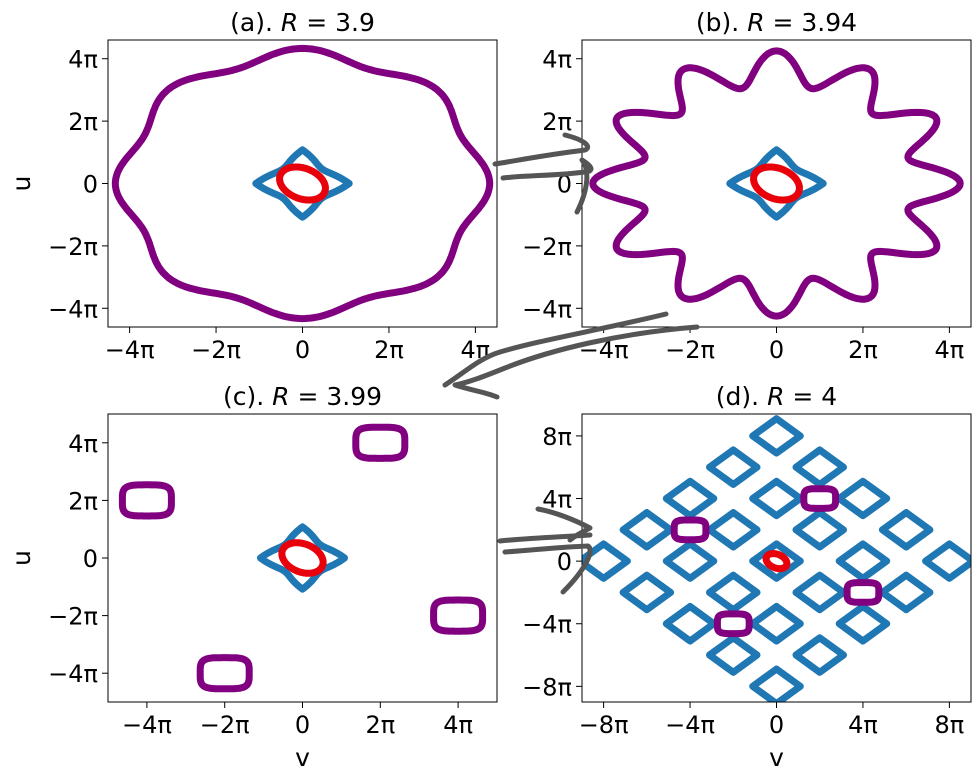  I want to click on y-axis-label-c: u, so click(21, 558).